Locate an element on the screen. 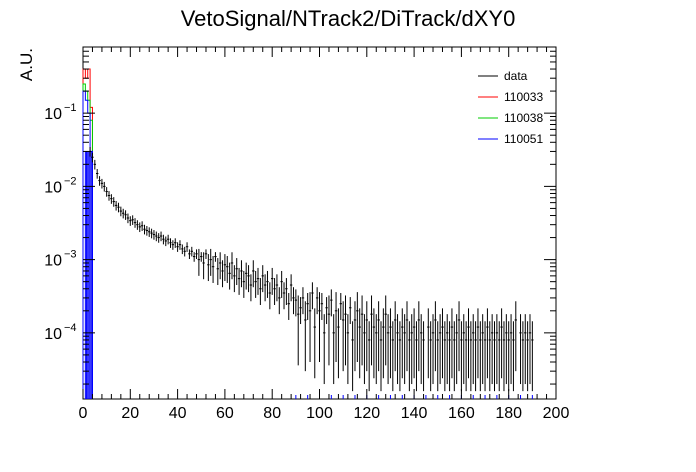  y-tick-exponent: −4 is located at coordinates (70, 328).